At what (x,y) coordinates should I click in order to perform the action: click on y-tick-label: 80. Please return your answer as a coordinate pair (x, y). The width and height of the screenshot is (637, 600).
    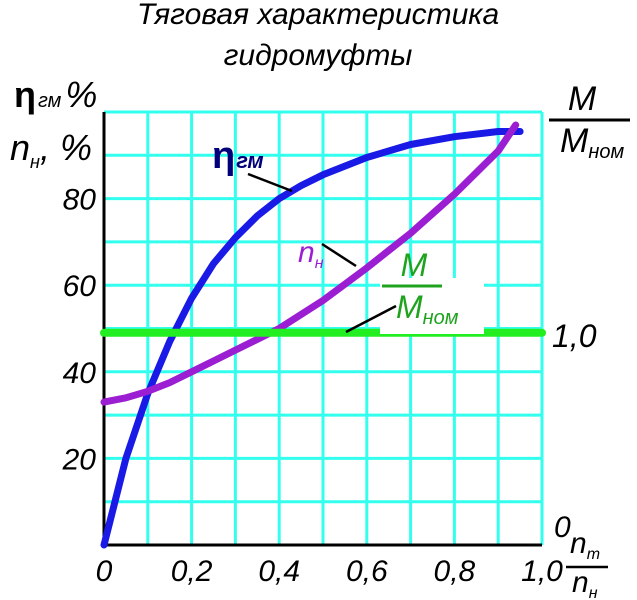
    Looking at the image, I should click on (80, 200).